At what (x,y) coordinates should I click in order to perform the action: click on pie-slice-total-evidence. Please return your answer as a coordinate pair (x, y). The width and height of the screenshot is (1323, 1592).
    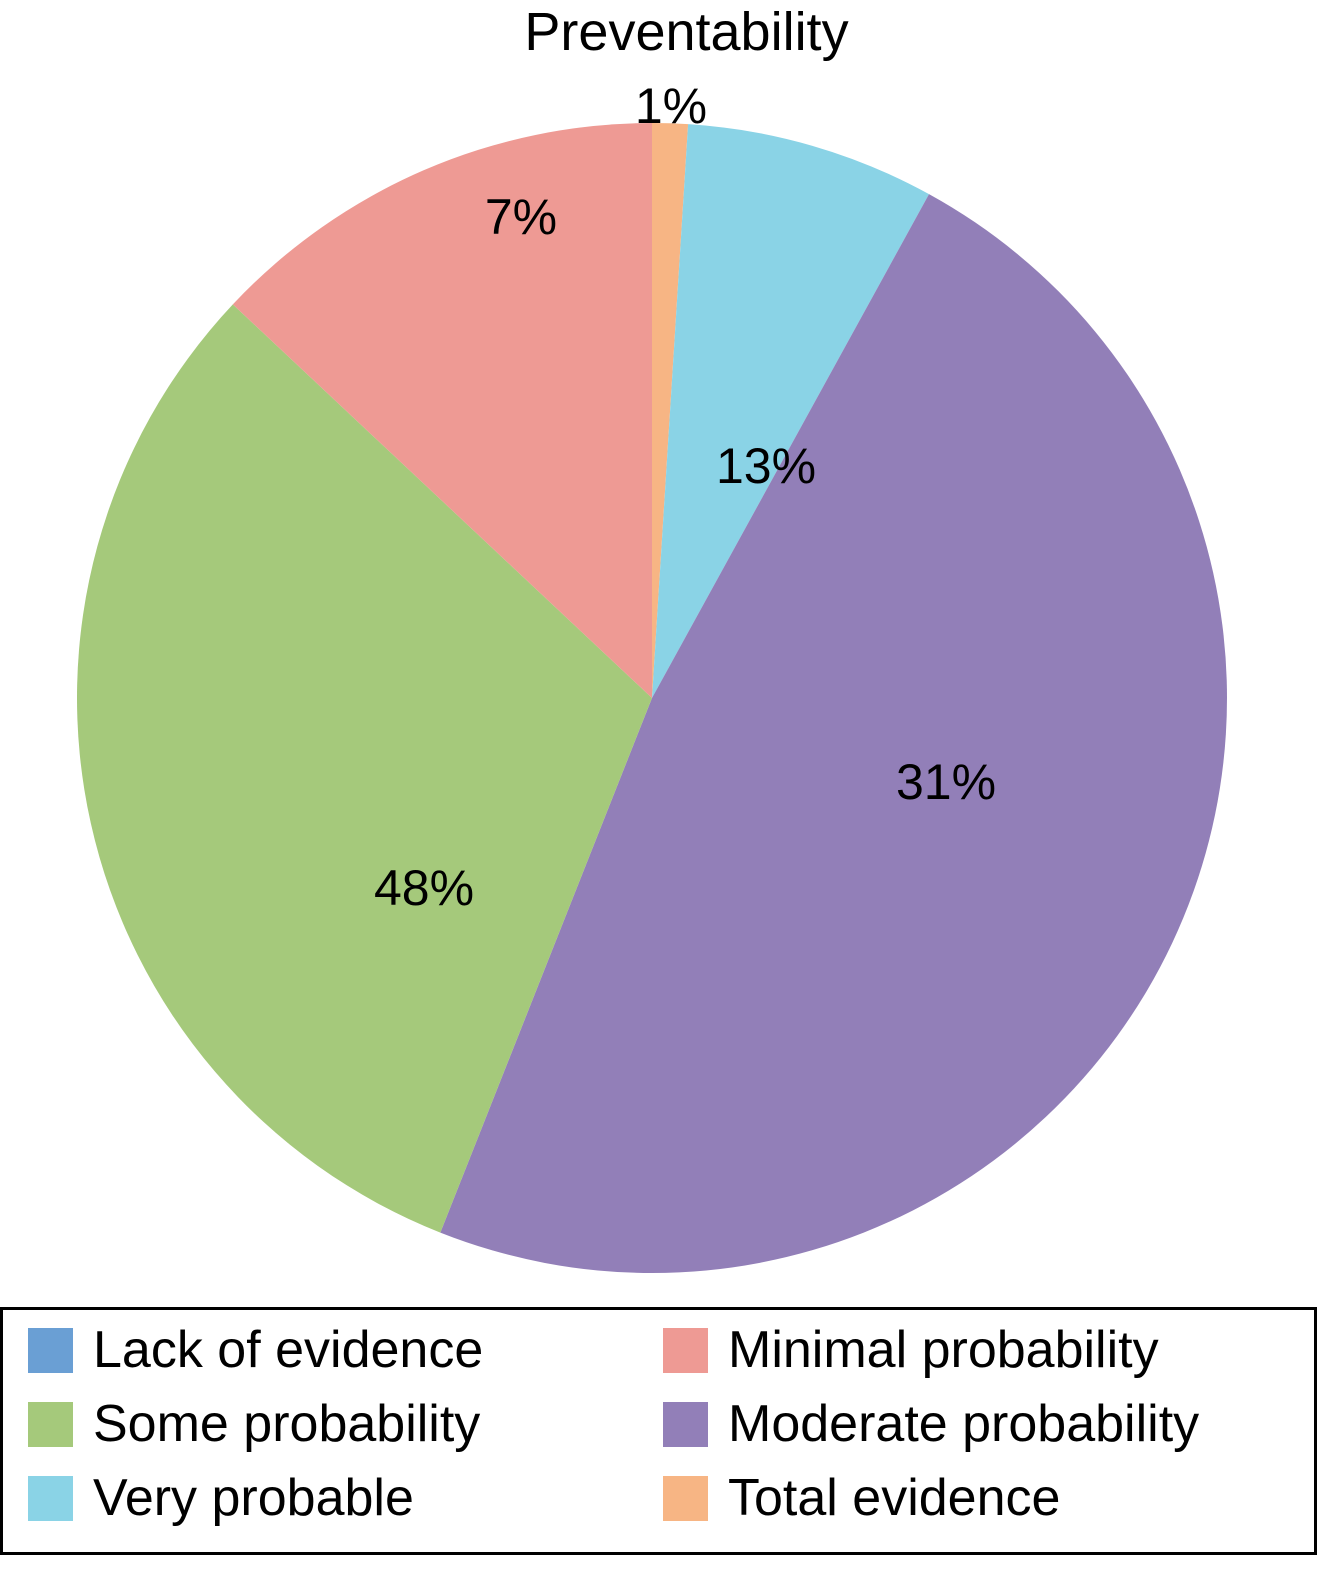
    Looking at the image, I should click on (670, 410).